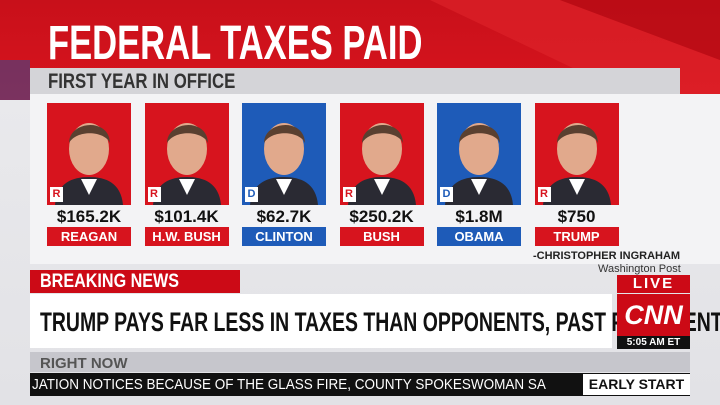  I want to click on president-card: R $165.2K REAGAN, so click(89, 174).